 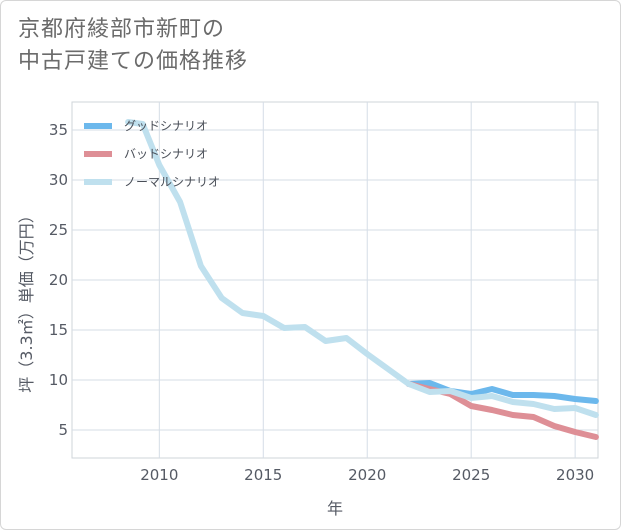 What do you see at coordinates (58, 380) in the screenshot?
I see `y-tick-label: 10` at bounding box center [58, 380].